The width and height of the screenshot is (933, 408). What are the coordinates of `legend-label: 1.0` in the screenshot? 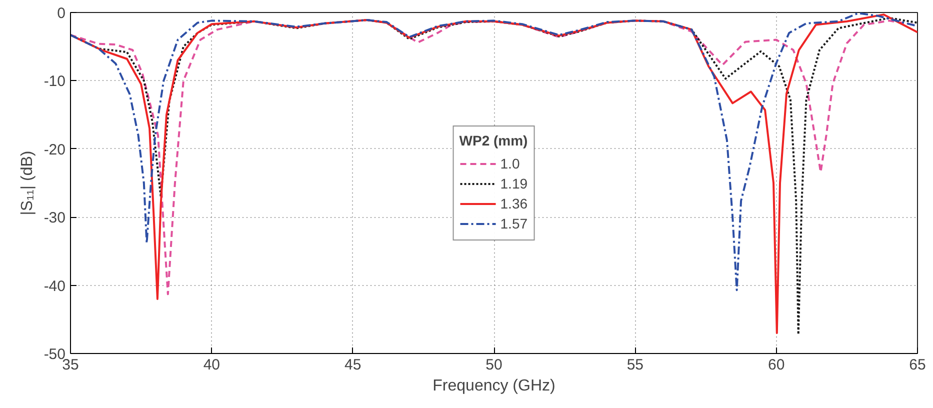 It's located at (510, 163).